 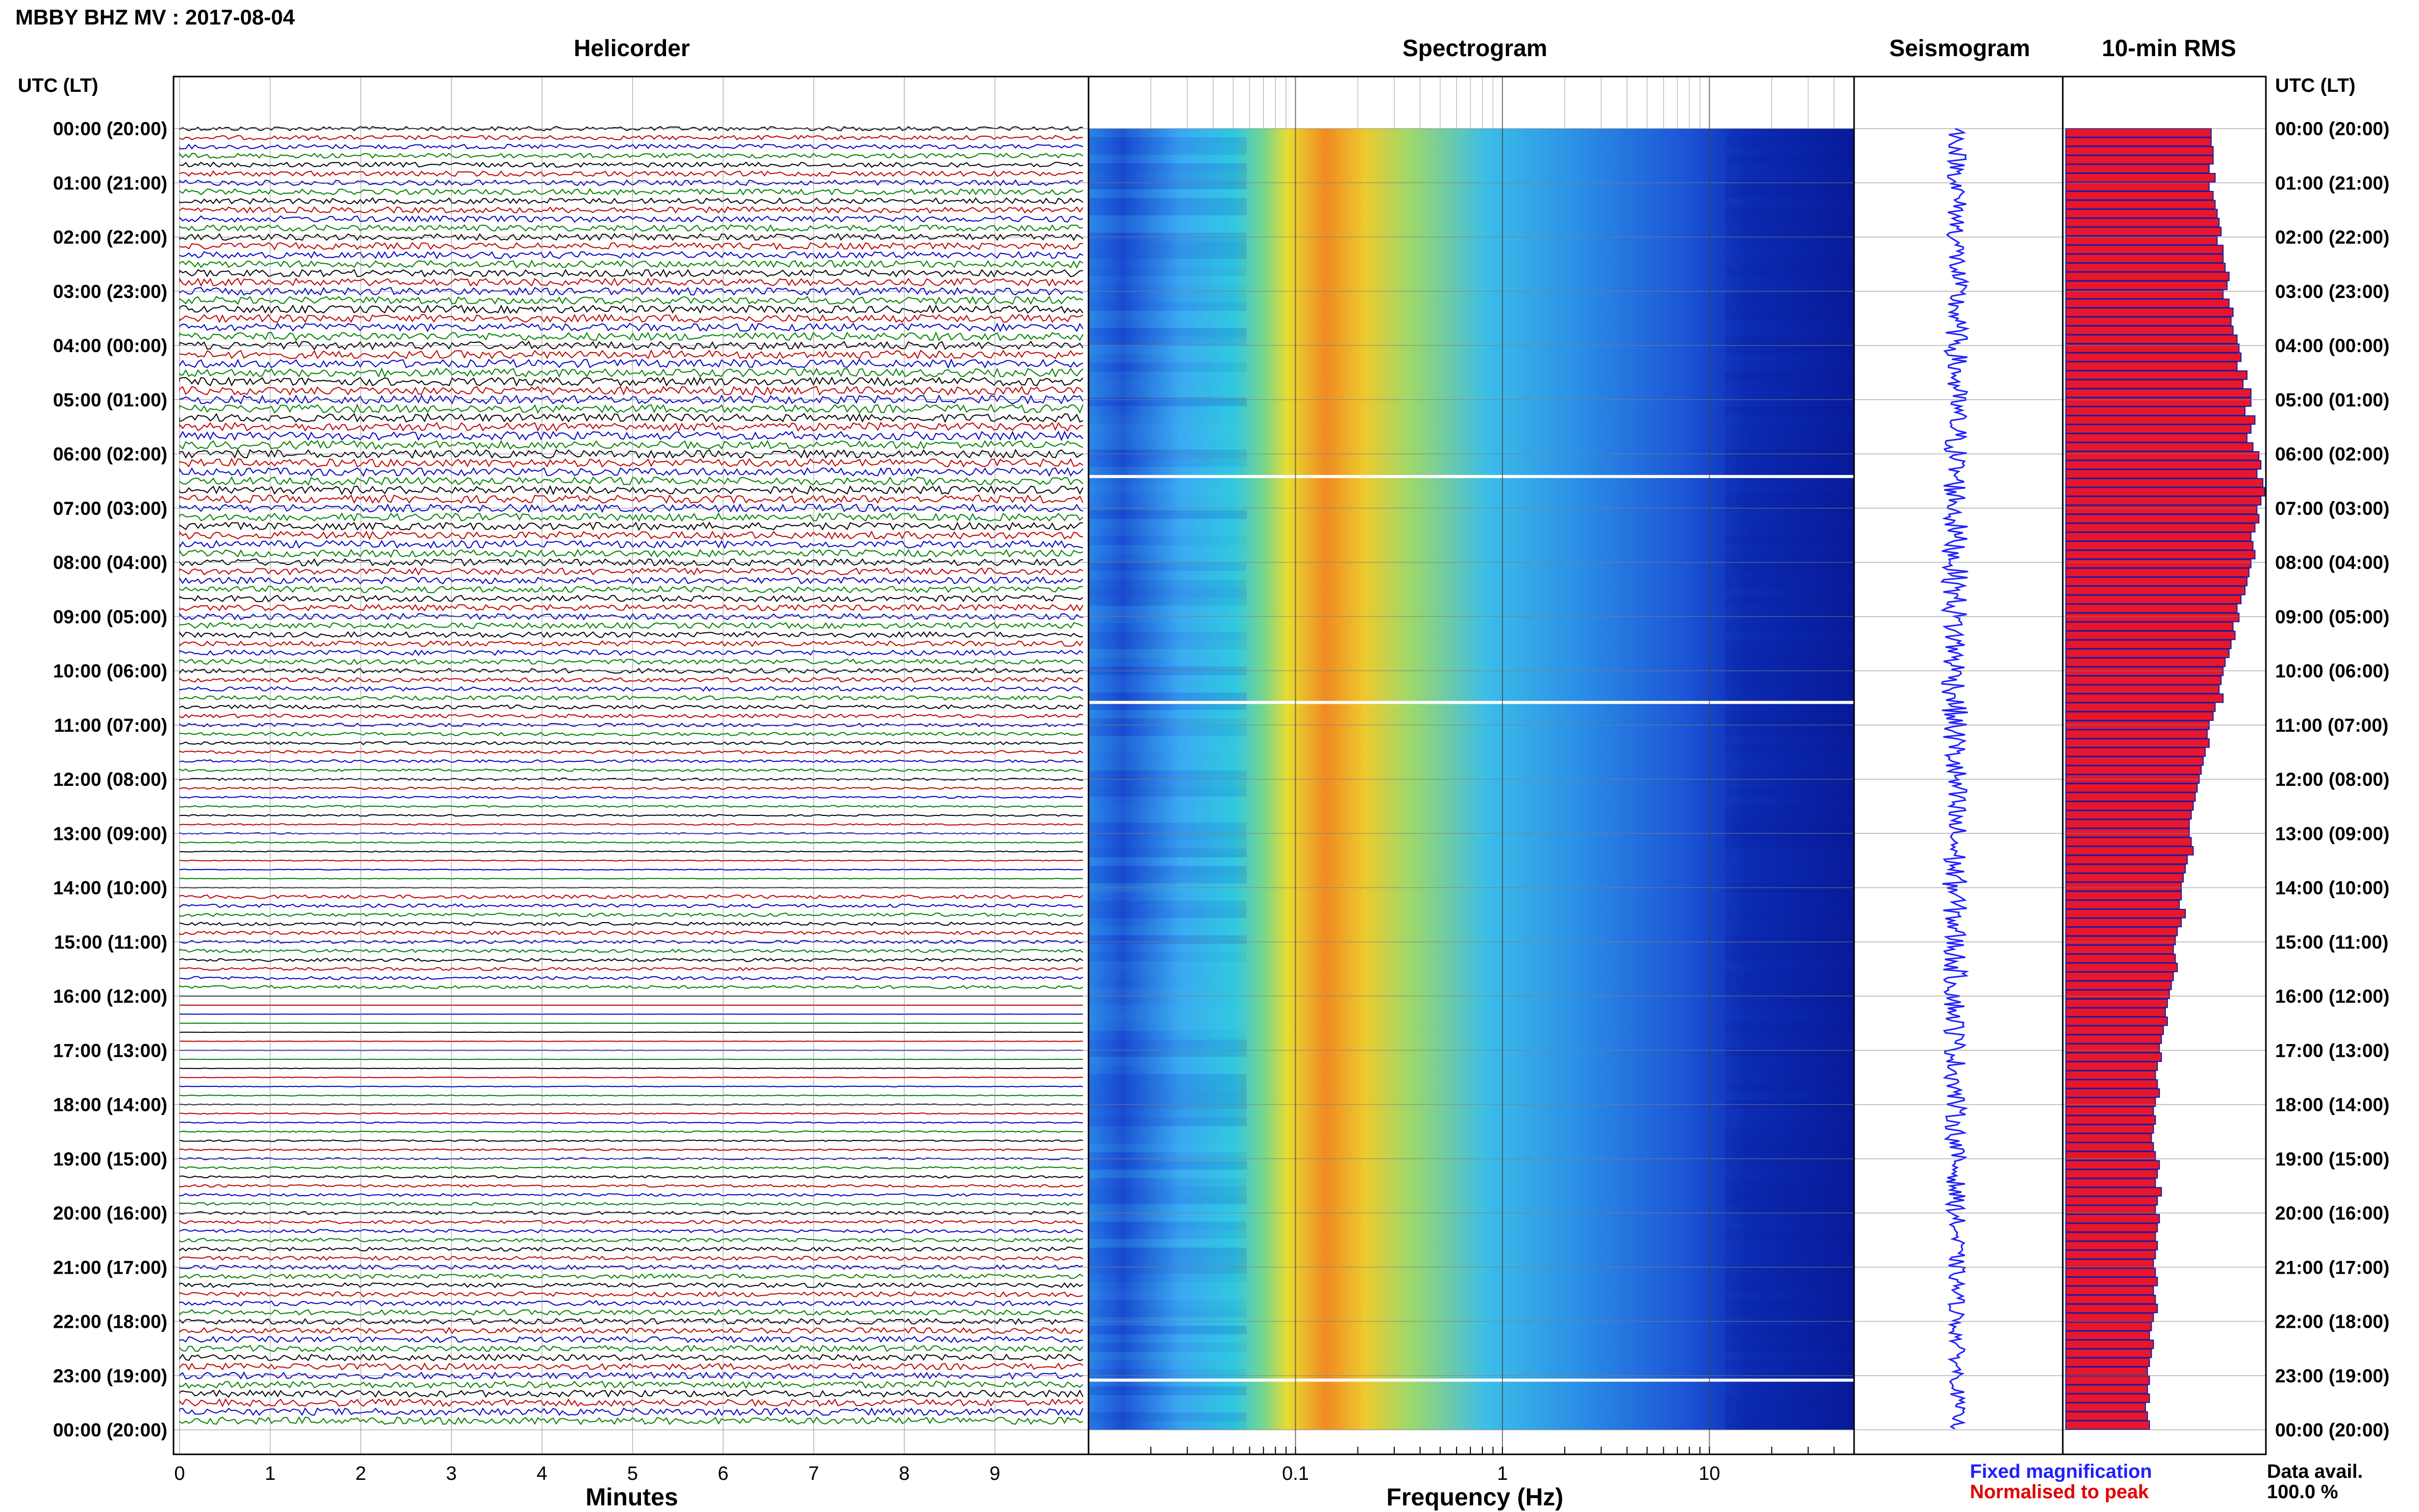 I want to click on y-tick-label: 04:00 (00:00), so click(x=110, y=345).